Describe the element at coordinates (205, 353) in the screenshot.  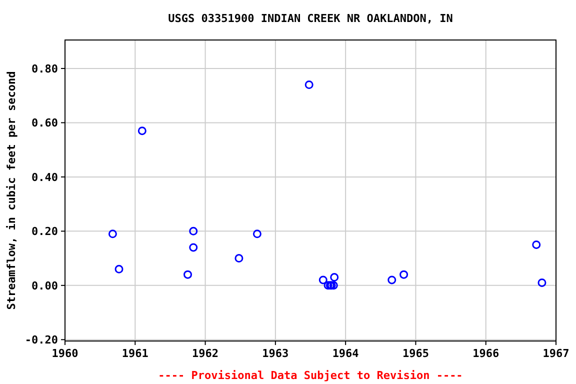
I see `x-tick-label: 1962` at that location.